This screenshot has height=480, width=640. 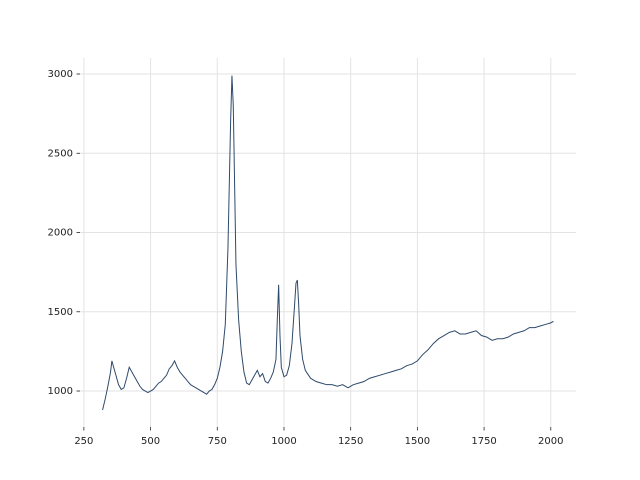 I want to click on x-tick-label: 1250, so click(x=350, y=441).